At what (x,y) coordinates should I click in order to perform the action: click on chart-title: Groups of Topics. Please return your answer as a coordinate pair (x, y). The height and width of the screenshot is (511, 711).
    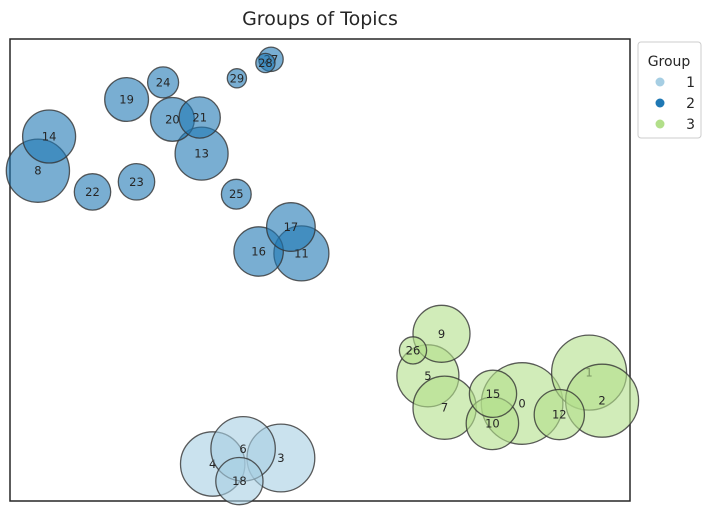
    Looking at the image, I should click on (320, 19).